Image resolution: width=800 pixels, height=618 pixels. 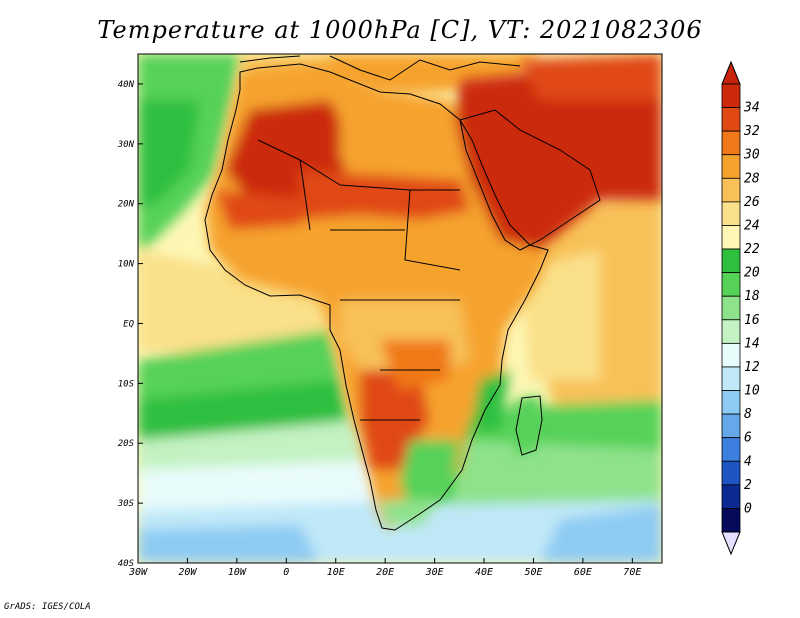 I want to click on lon-tick-label: 10E, so click(x=336, y=572).